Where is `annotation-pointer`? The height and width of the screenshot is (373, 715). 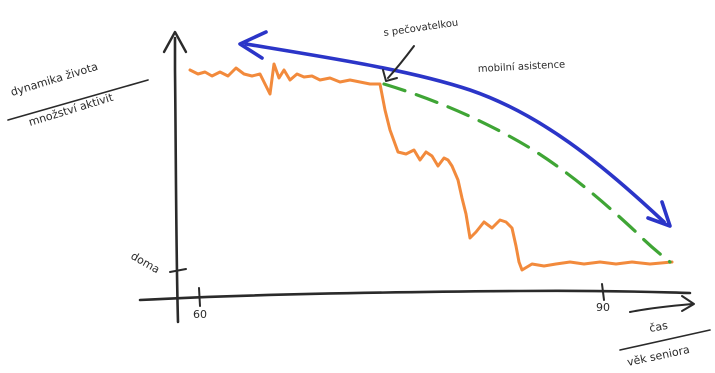 annotation-pointer is located at coordinates (401, 62).